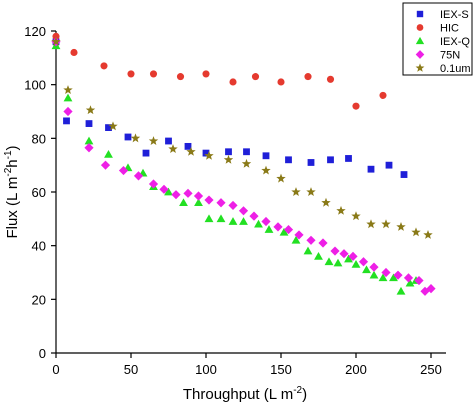 The image size is (474, 409). Describe the element at coordinates (12, 191) in the screenshot. I see `y-axis-title: Flux (L m-2h-1)` at that location.